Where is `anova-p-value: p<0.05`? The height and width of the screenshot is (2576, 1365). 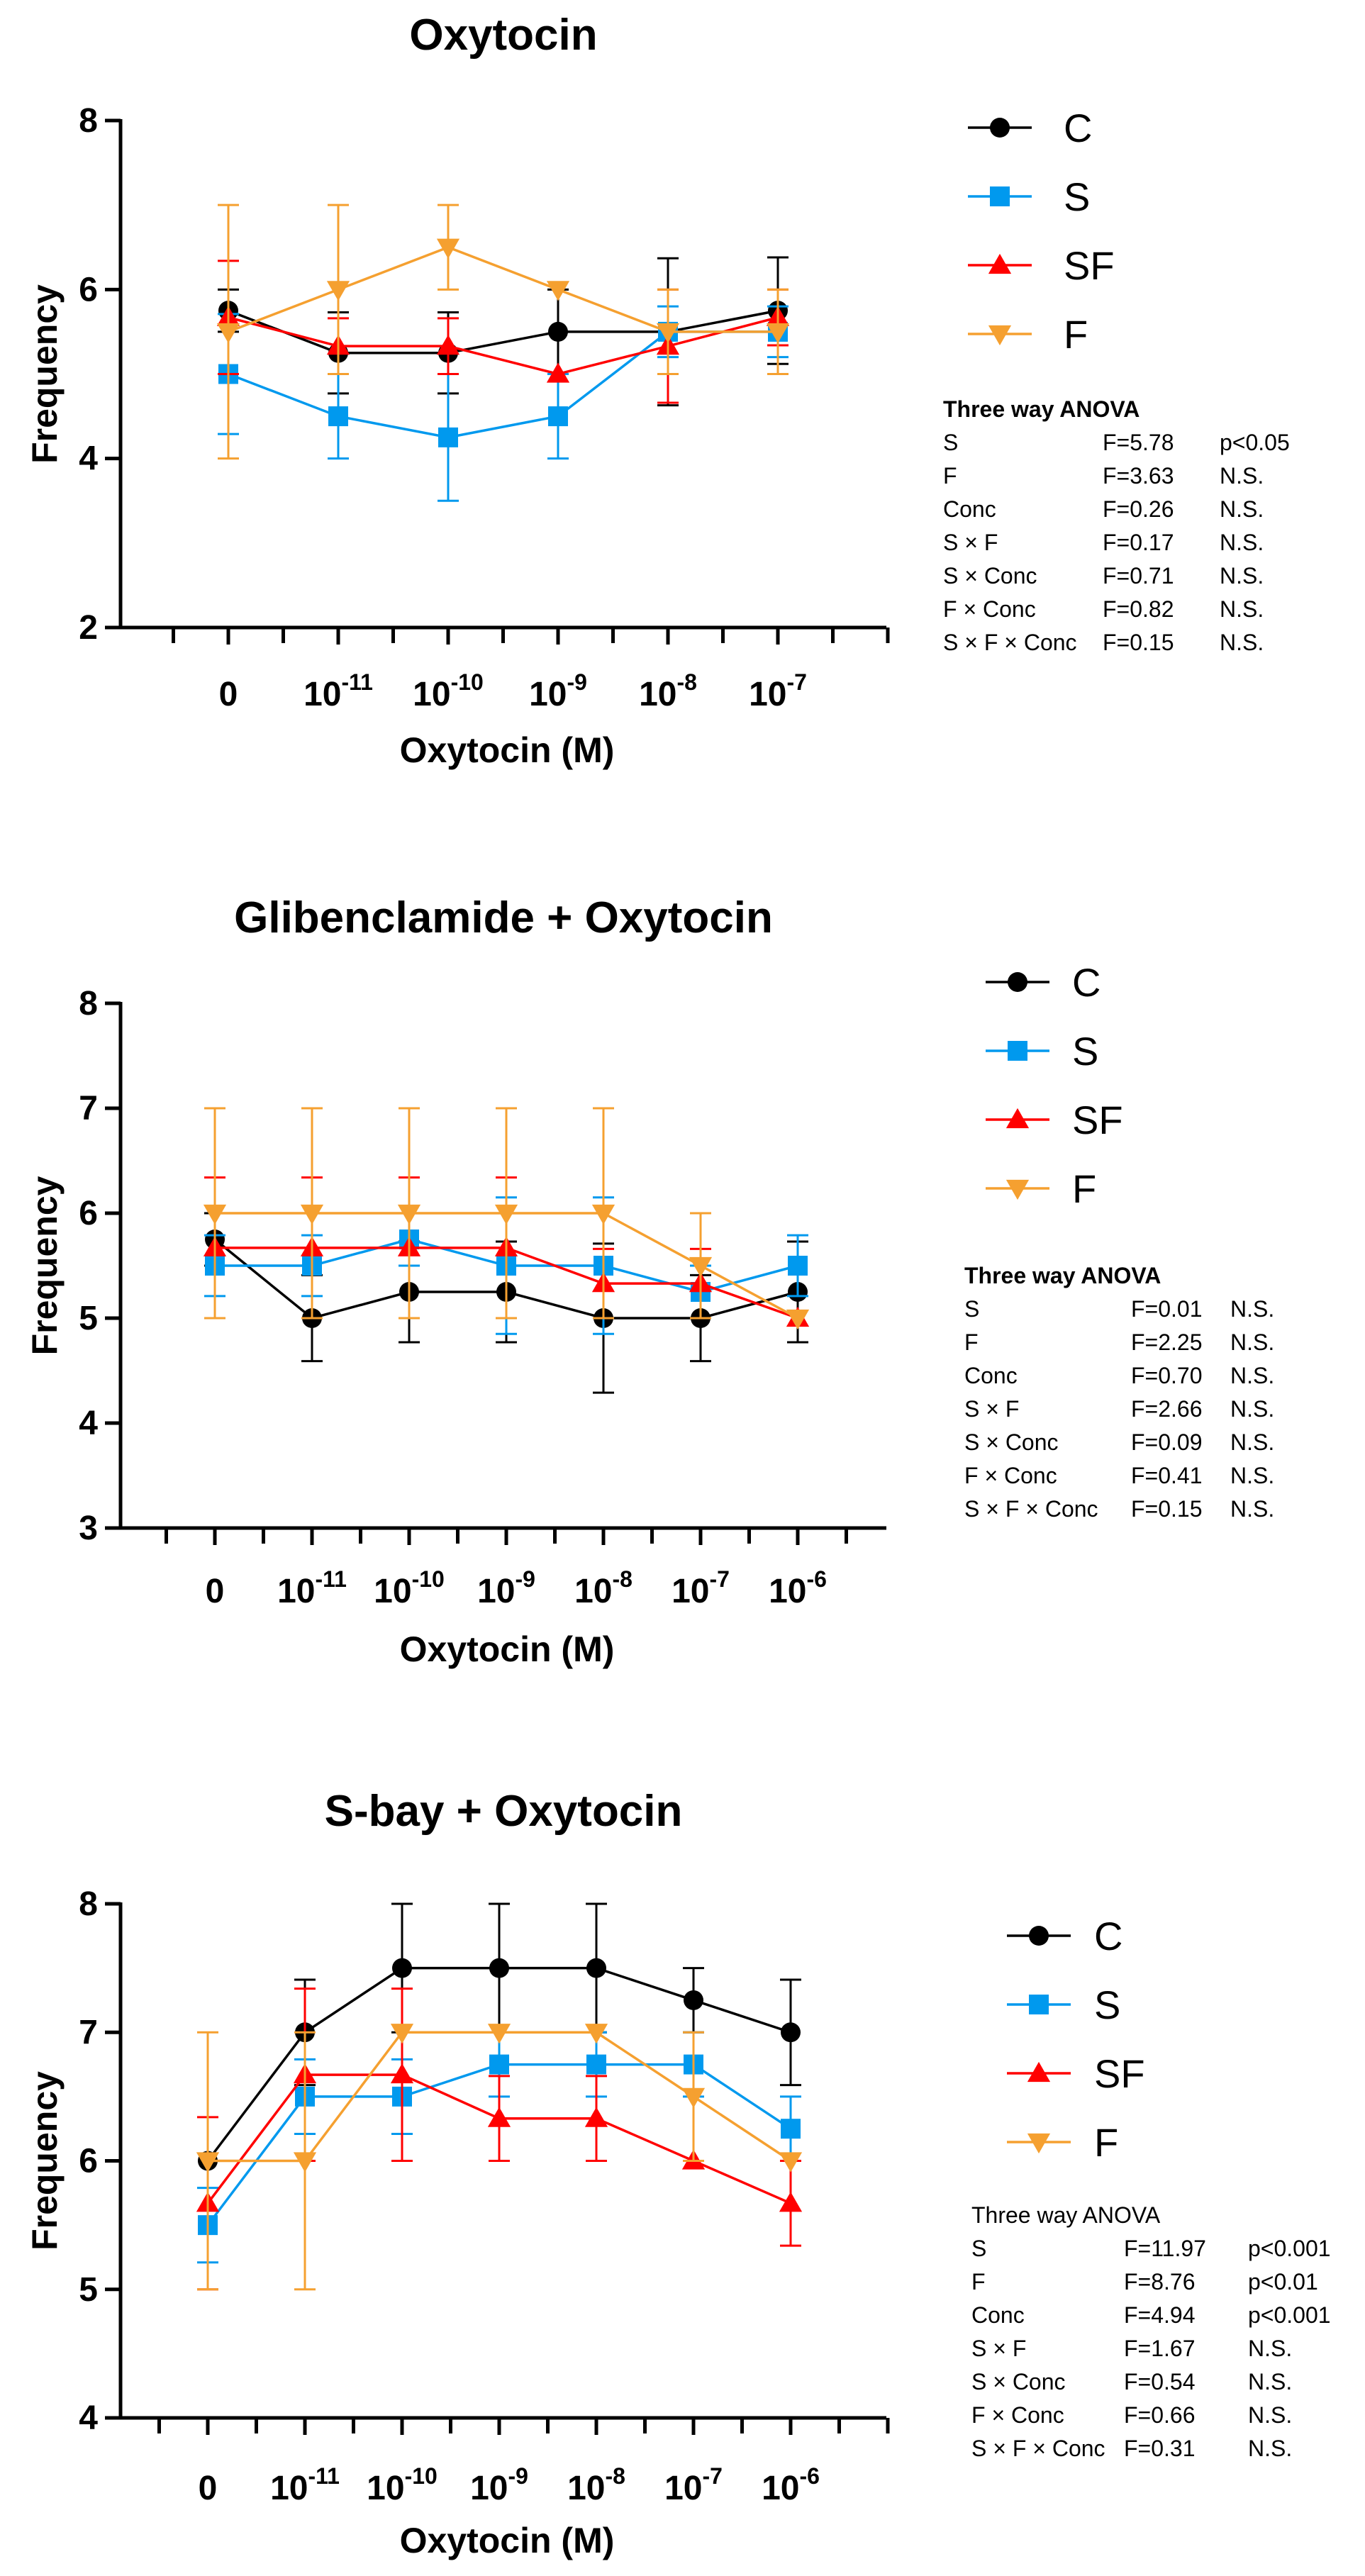
anova-p-value: p<0.05 is located at coordinates (1255, 442).